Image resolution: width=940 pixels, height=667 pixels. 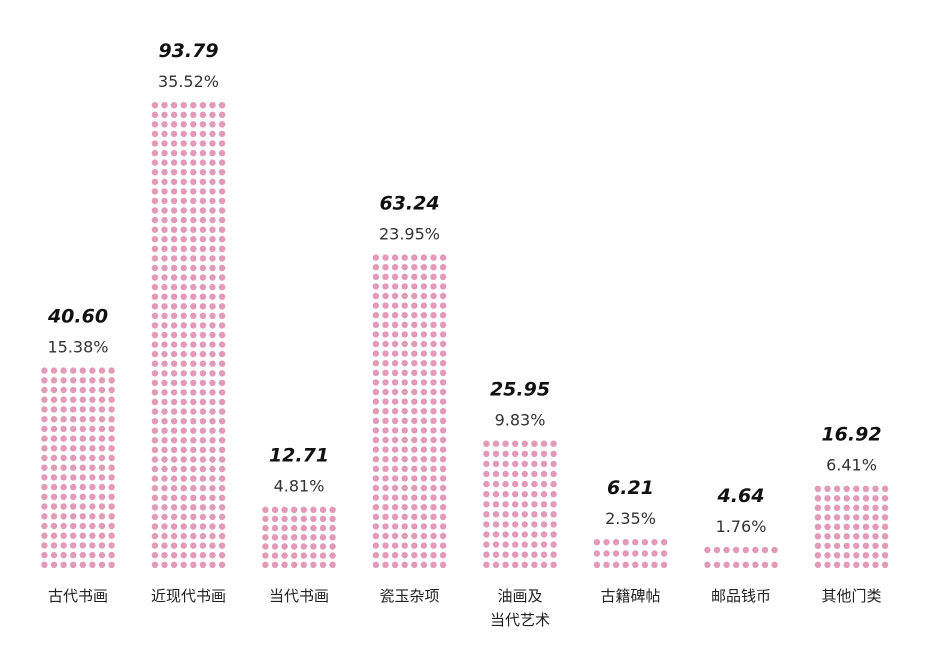 I want to click on percent-label: 15.38%, so click(x=77, y=346).